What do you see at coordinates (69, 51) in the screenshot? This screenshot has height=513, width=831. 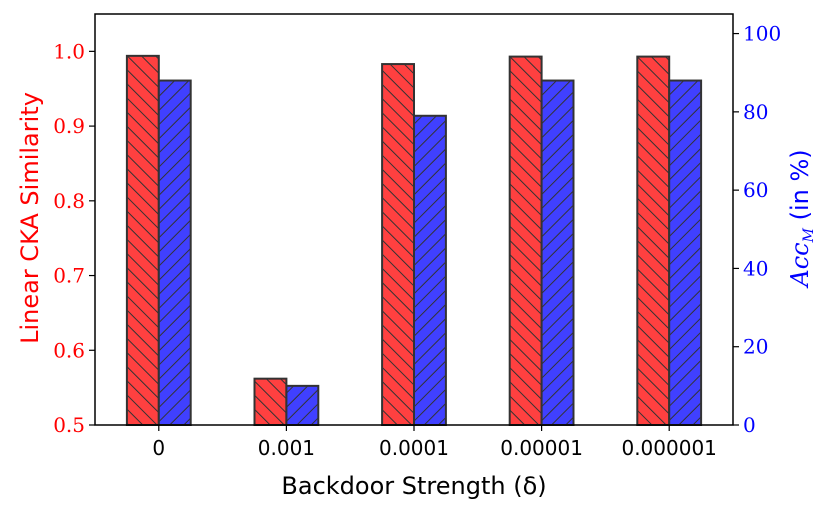 I see `left-y-tick-label: 1.0` at bounding box center [69, 51].